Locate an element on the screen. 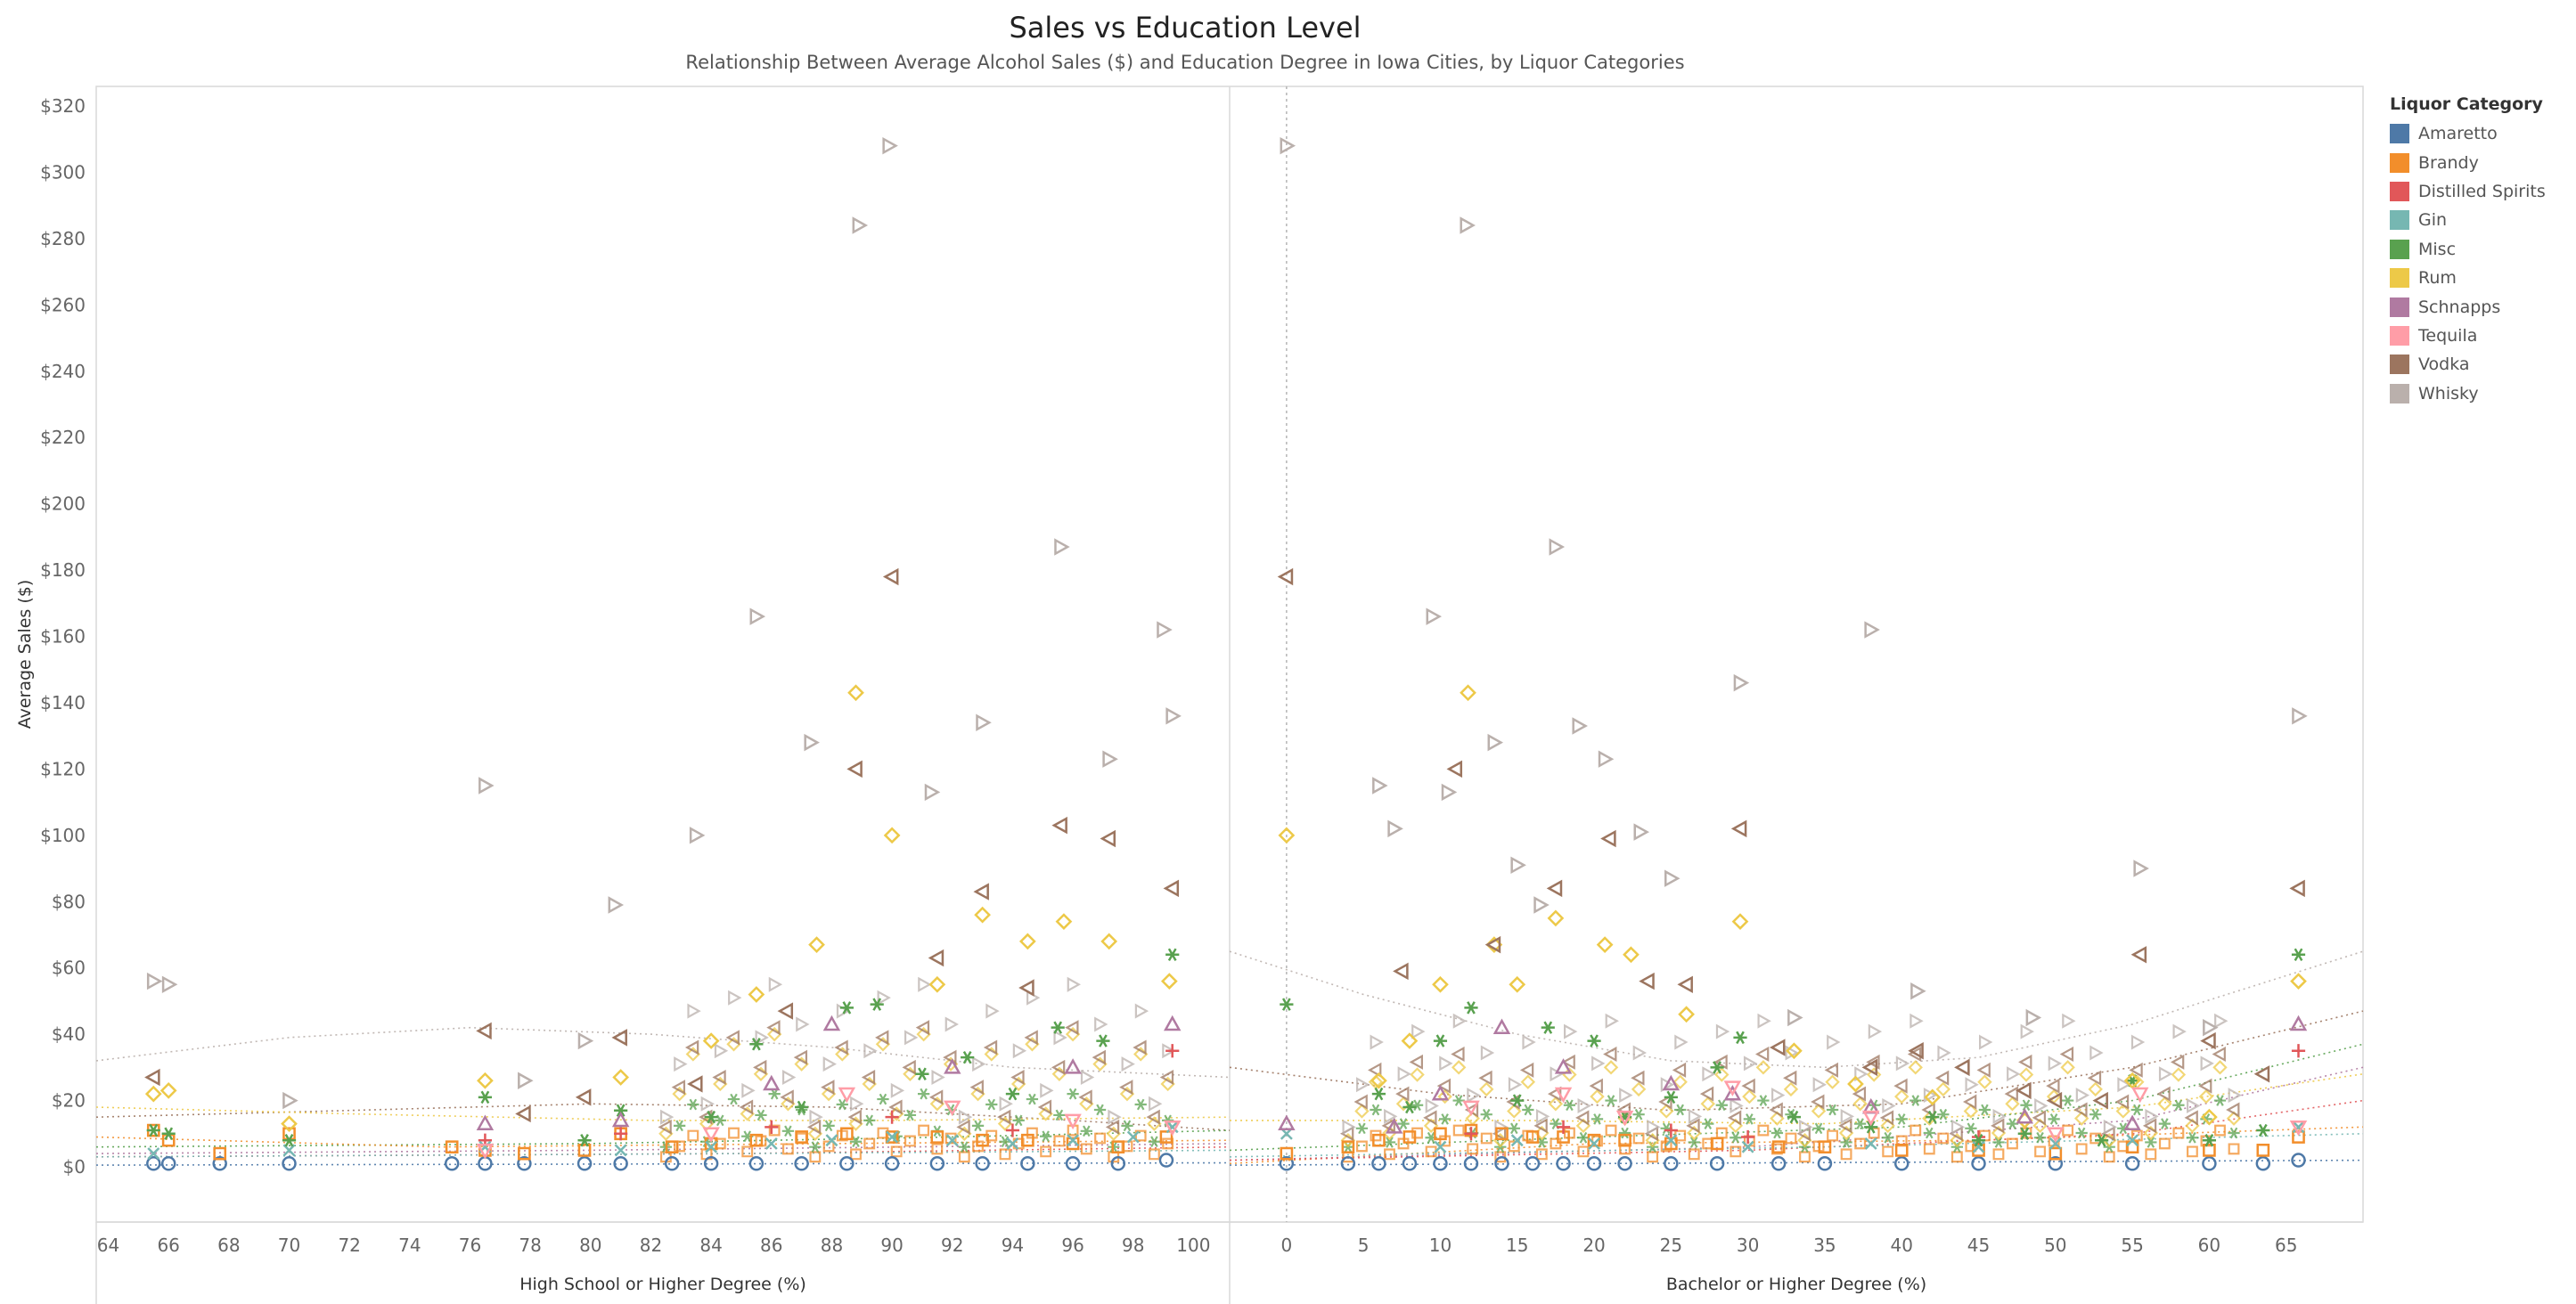  legend-item: Brandy is located at coordinates (2479, 162).